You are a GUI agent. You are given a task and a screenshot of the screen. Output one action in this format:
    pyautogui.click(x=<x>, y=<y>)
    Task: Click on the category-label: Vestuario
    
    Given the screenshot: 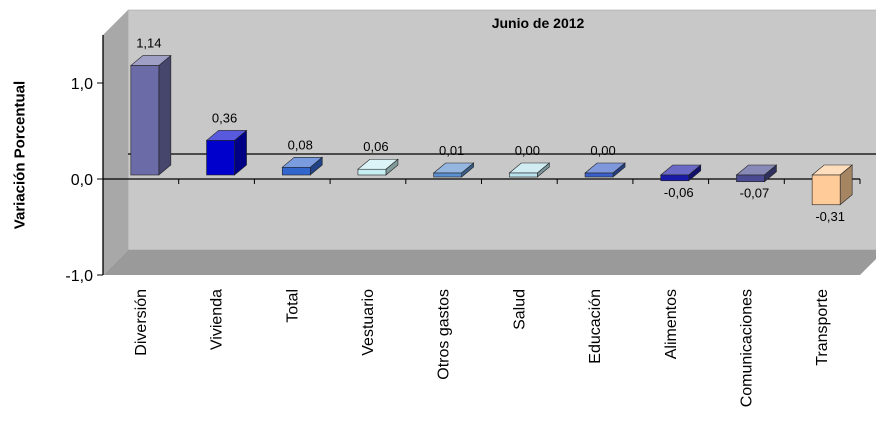 What is the action you would take?
    pyautogui.click(x=368, y=322)
    